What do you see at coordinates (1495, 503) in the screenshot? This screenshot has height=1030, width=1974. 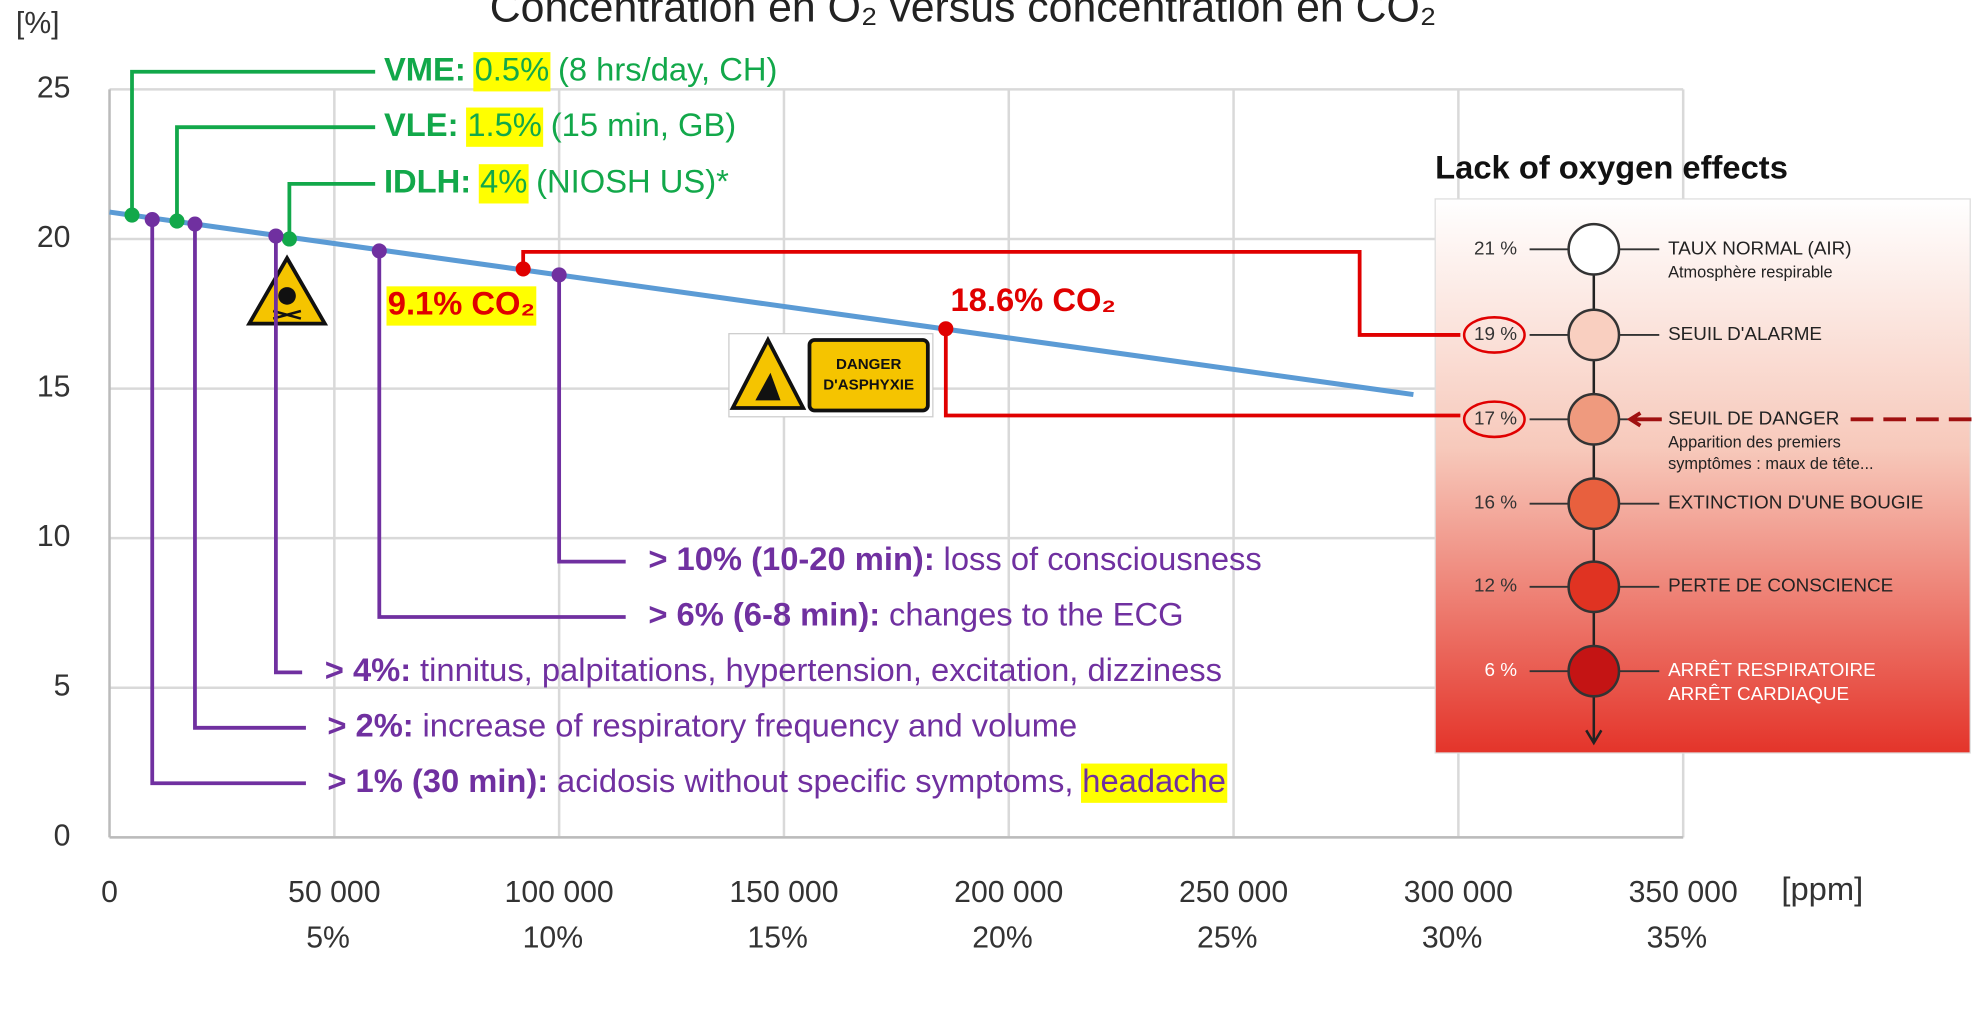 I see `level-pct: 16 %` at bounding box center [1495, 503].